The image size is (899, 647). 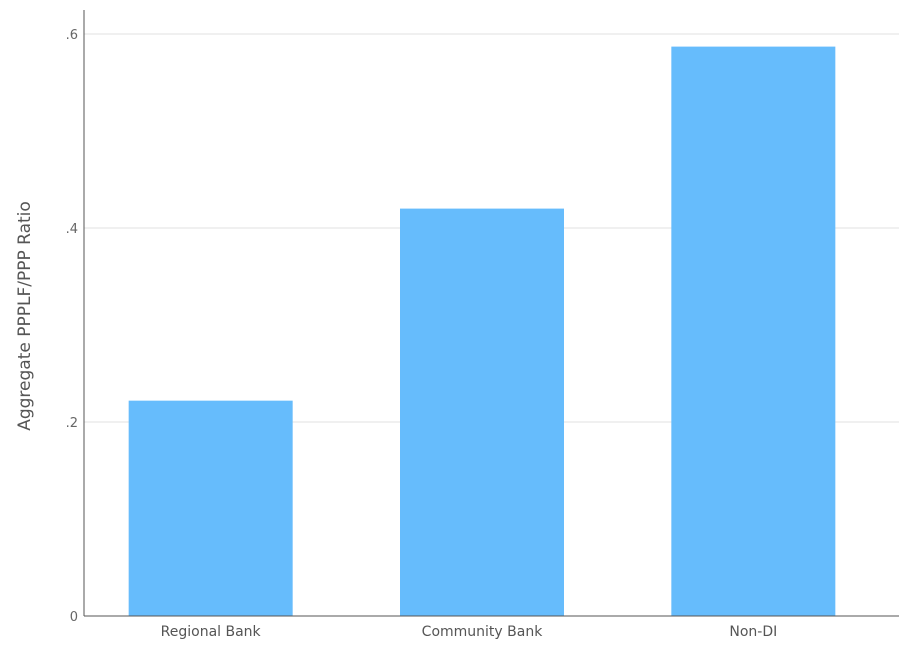 What do you see at coordinates (72, 423) in the screenshot?
I see `y-tick-label: .2` at bounding box center [72, 423].